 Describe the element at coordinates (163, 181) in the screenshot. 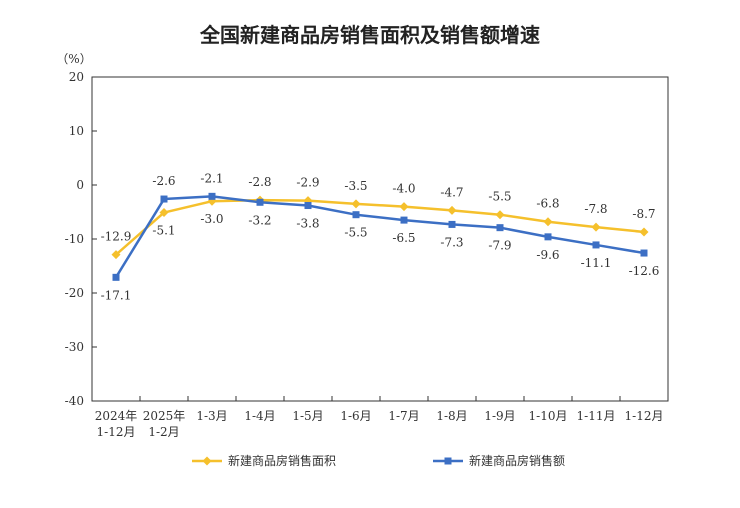

I see `data-label: -2.6` at that location.